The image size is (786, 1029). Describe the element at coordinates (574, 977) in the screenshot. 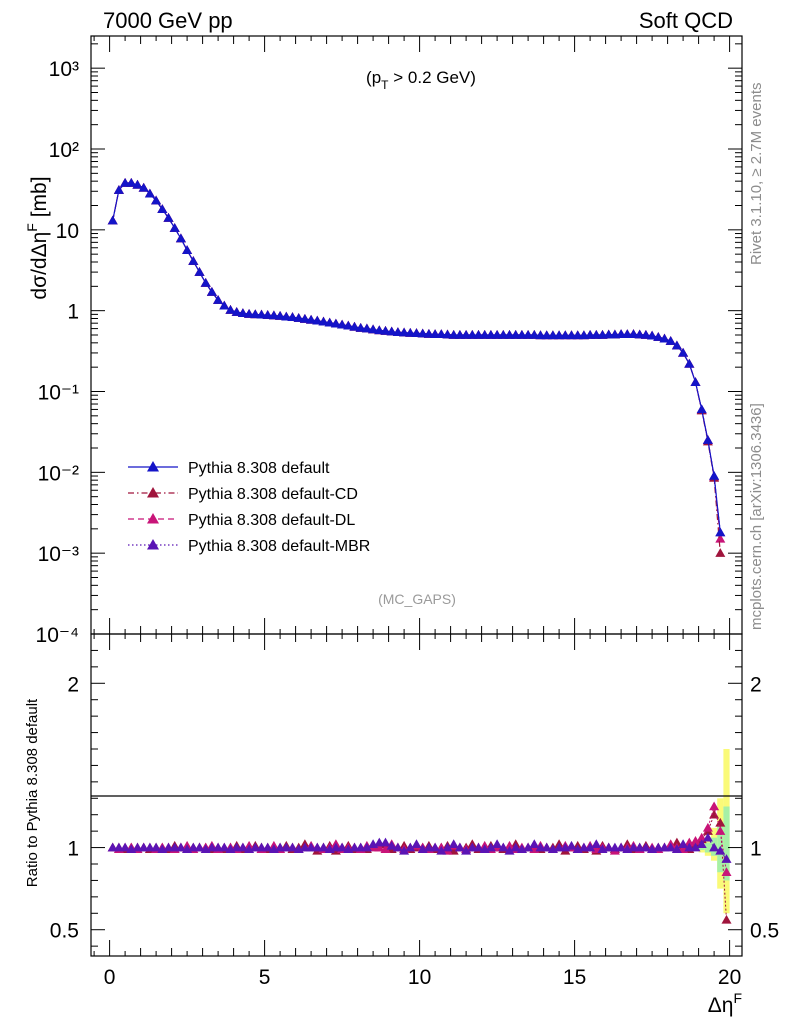

I see `ratio-x-tick-label: 15` at that location.